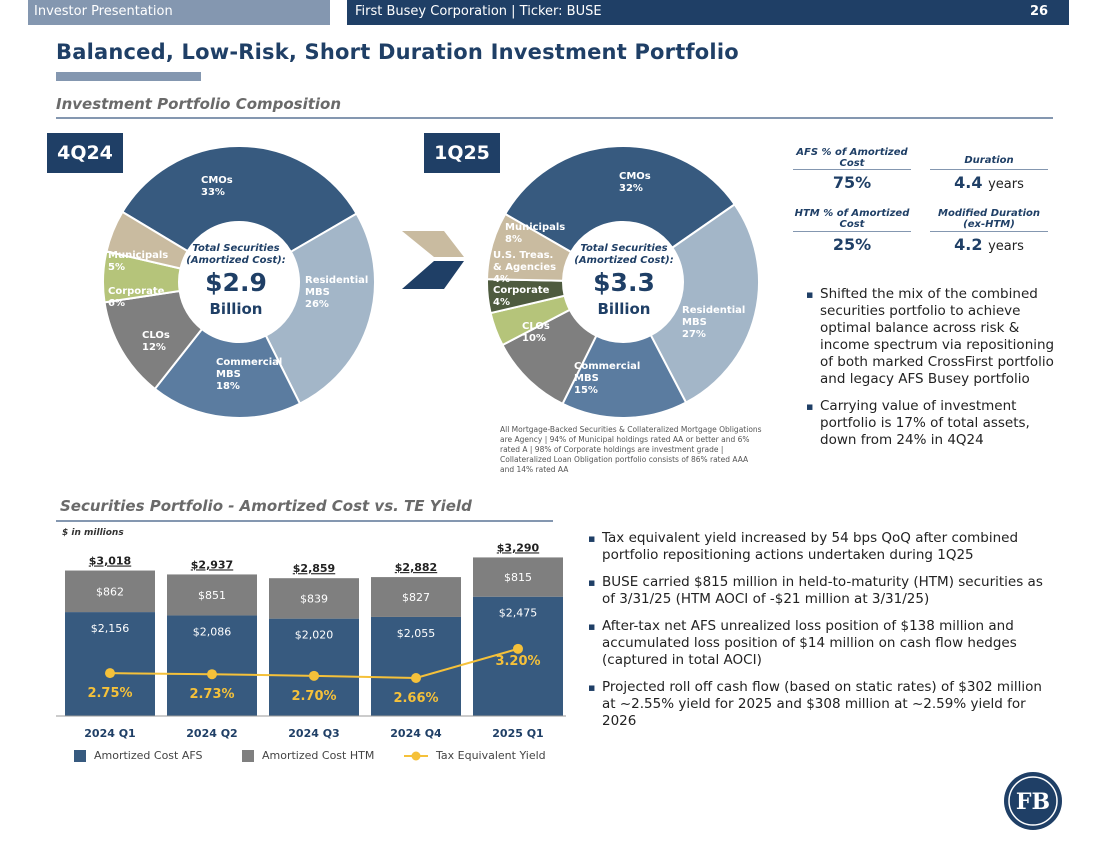 The width and height of the screenshot is (1100, 850). Describe the element at coordinates (624, 254) in the screenshot. I see `q1-center-caption: Total Securities (Amortized Cost):` at that location.